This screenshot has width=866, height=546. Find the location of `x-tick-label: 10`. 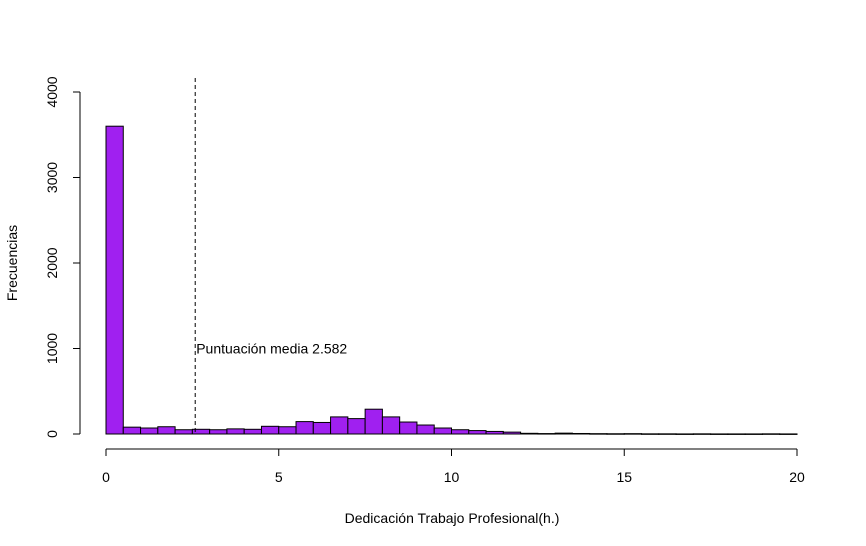

x-tick-label: 10 is located at coordinates (452, 477).